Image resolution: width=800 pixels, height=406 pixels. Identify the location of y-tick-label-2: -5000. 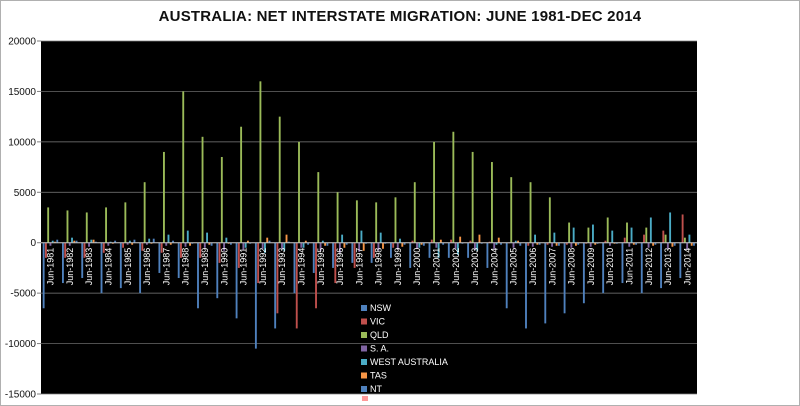
(23, 294).